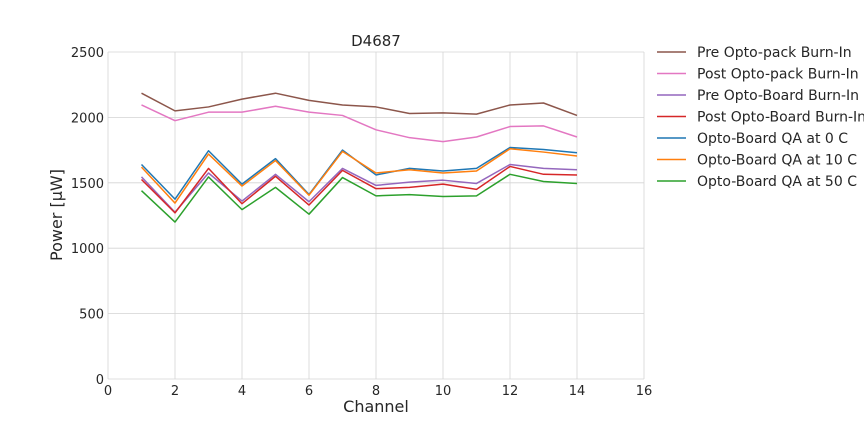 This screenshot has width=864, height=432. What do you see at coordinates (777, 182) in the screenshot?
I see `legend-label: Opto-Board QA at 50 C` at bounding box center [777, 182].